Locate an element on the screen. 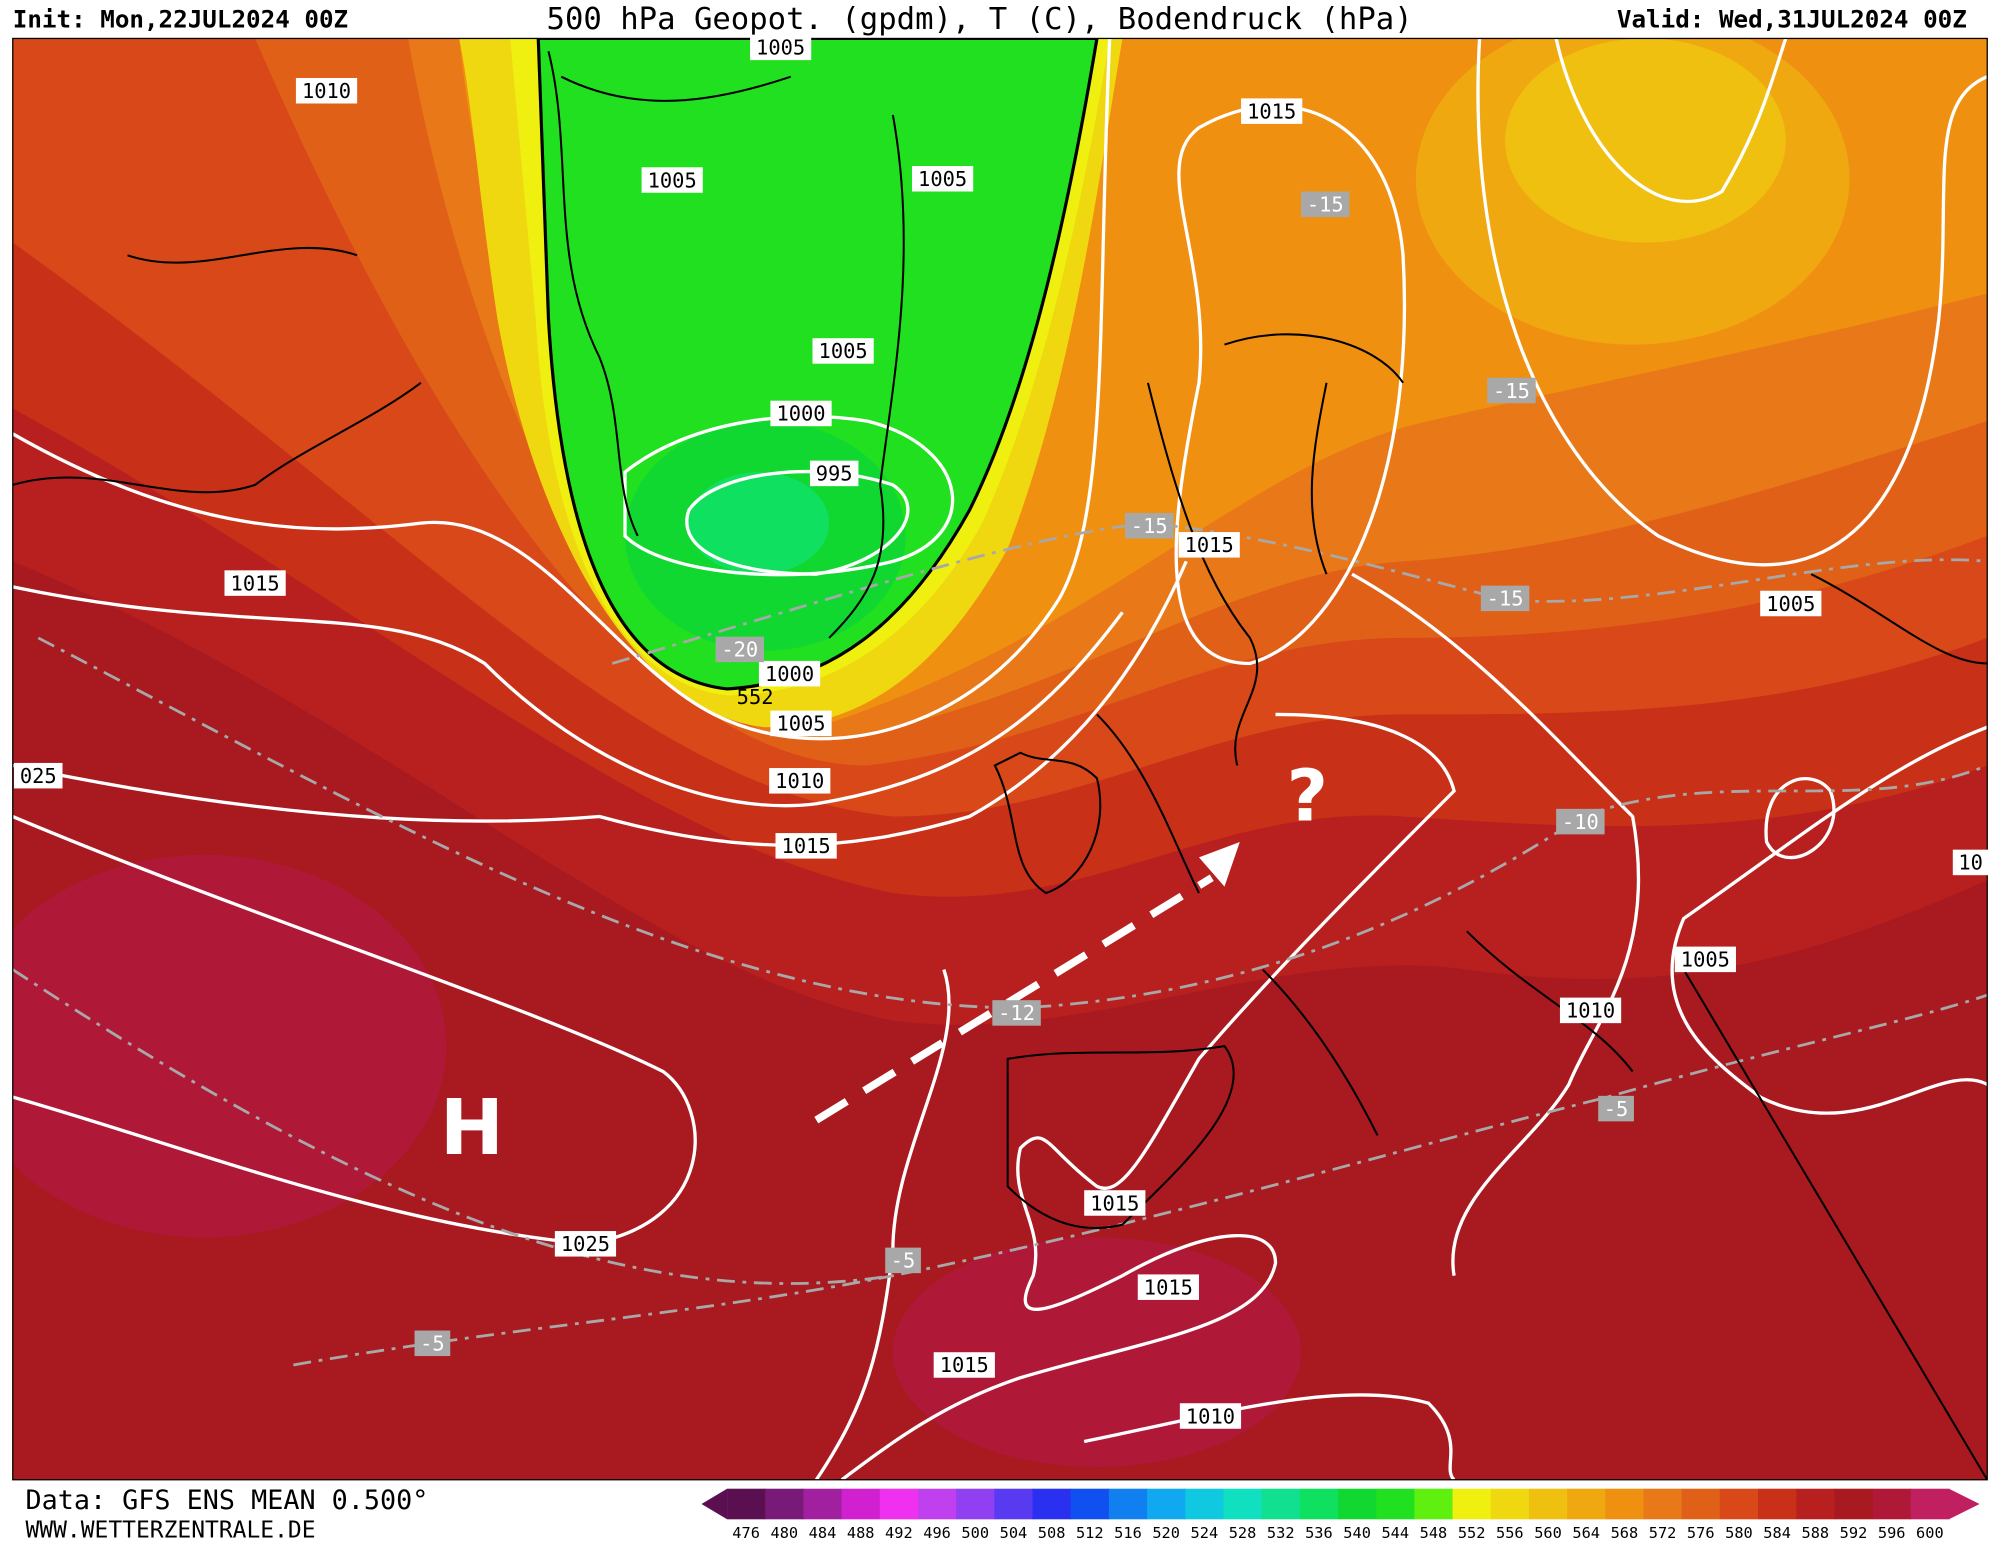 This screenshot has width=2000, height=1545. data-source: Data: GFS ENS MEAN 0.500° is located at coordinates (227, 1500).